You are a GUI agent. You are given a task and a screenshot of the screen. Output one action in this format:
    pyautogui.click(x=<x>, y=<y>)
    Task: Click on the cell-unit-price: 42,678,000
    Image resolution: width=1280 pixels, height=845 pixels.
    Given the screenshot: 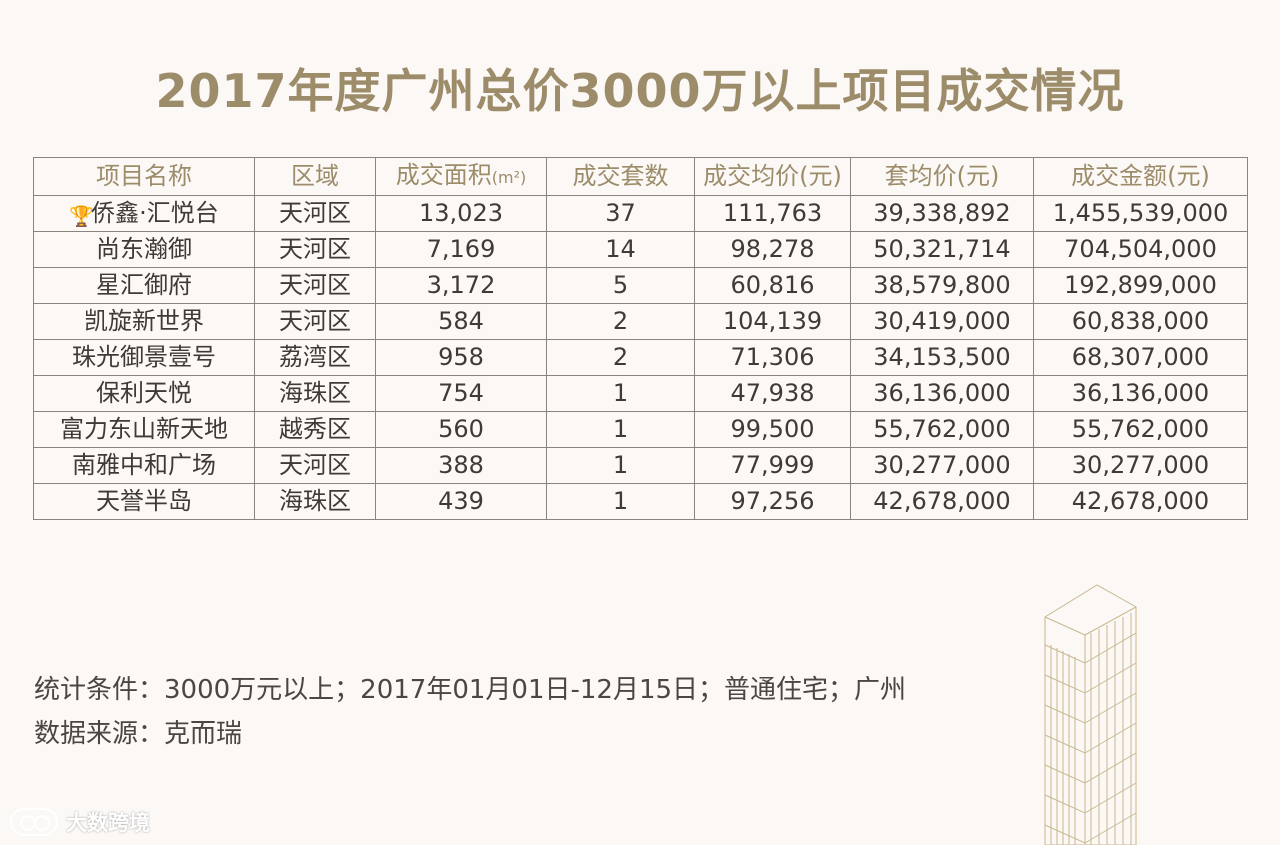 What is the action you would take?
    pyautogui.click(x=942, y=501)
    